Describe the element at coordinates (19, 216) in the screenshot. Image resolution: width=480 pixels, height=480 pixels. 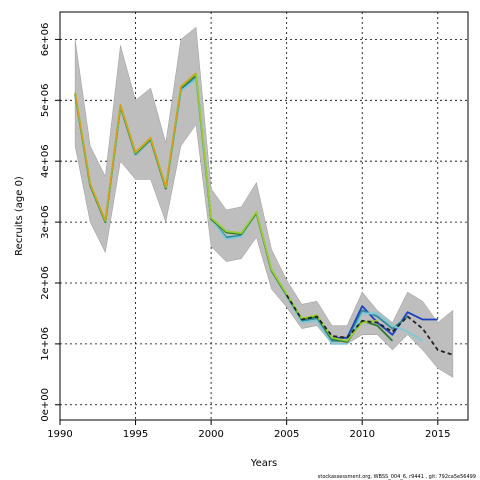
I see `y-axis-title: Recruits (age 0)` at that location.